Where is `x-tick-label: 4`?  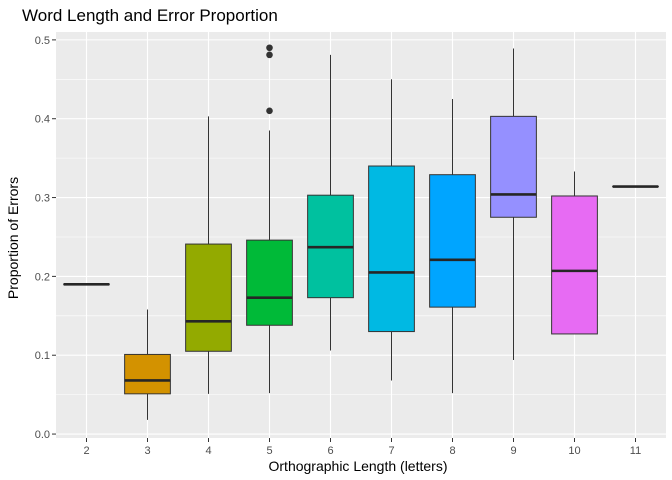
x-tick-label: 4 is located at coordinates (208, 451).